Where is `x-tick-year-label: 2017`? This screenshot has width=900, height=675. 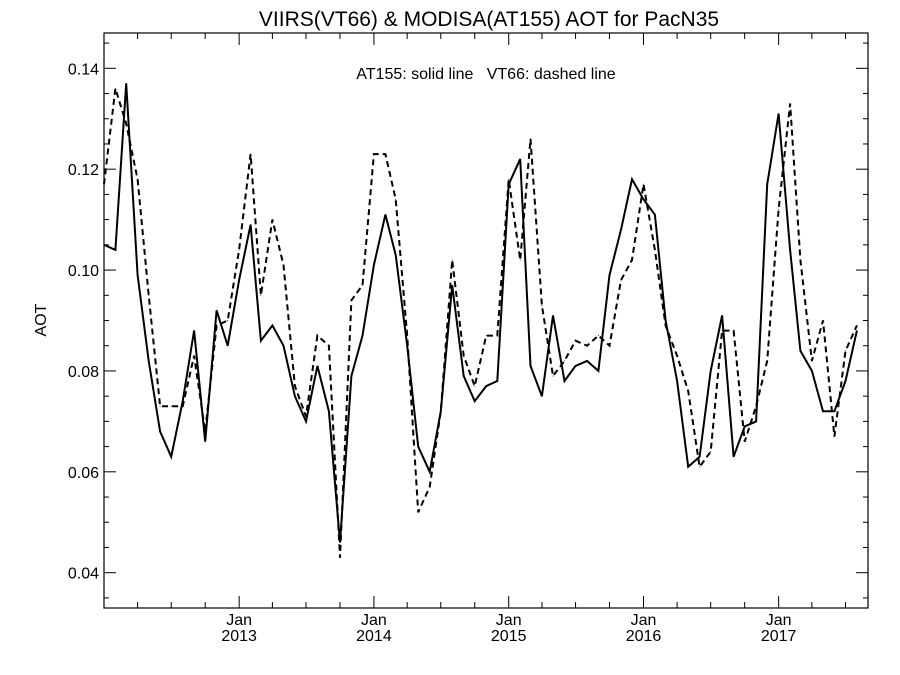
x-tick-year-label: 2017 is located at coordinates (779, 636).